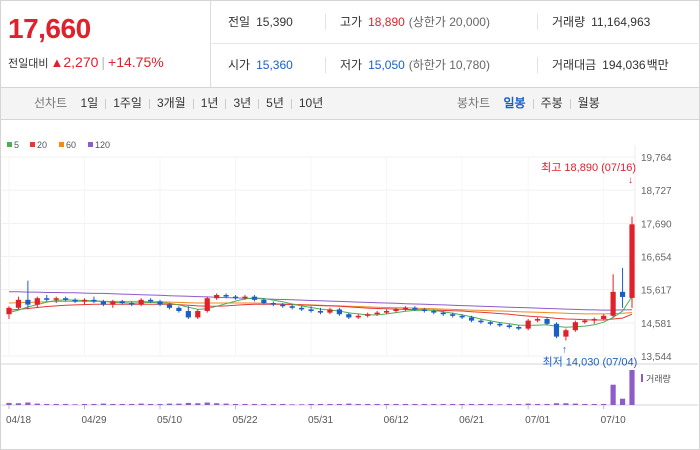  I want to click on y-tick-label: 18,727, so click(656, 191).